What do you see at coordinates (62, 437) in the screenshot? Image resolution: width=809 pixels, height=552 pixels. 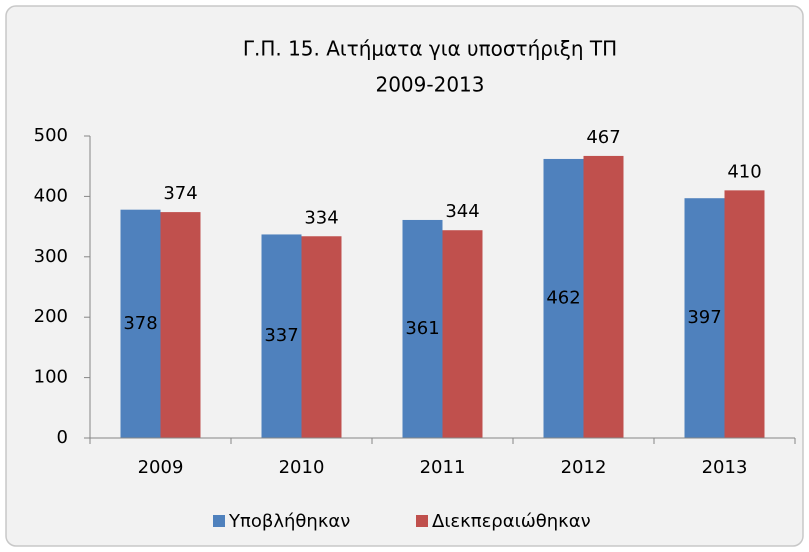 I see `y-tick-label: 0` at bounding box center [62, 437].